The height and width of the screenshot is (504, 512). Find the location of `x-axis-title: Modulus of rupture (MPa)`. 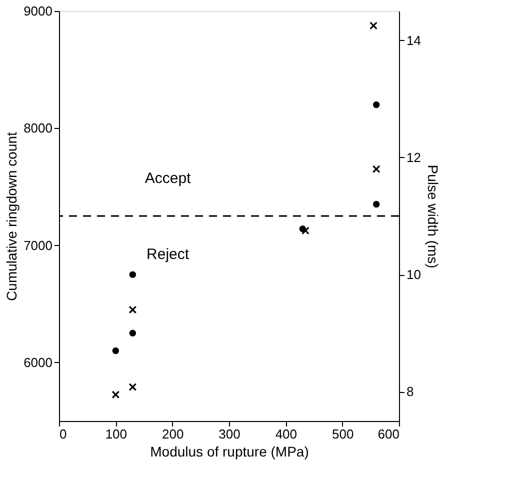

x-axis-title: Modulus of rupture (MPa) is located at coordinates (229, 452).